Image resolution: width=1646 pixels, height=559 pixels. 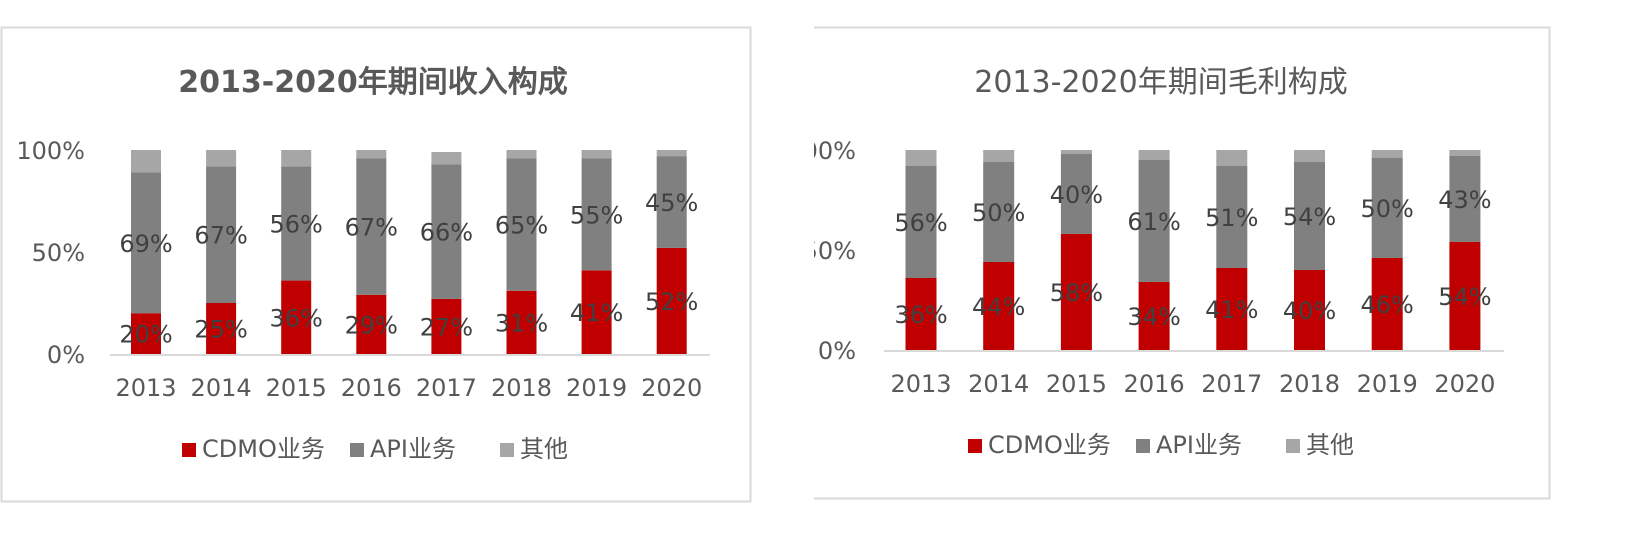 I want to click on data-label: 45%, so click(x=671, y=203).